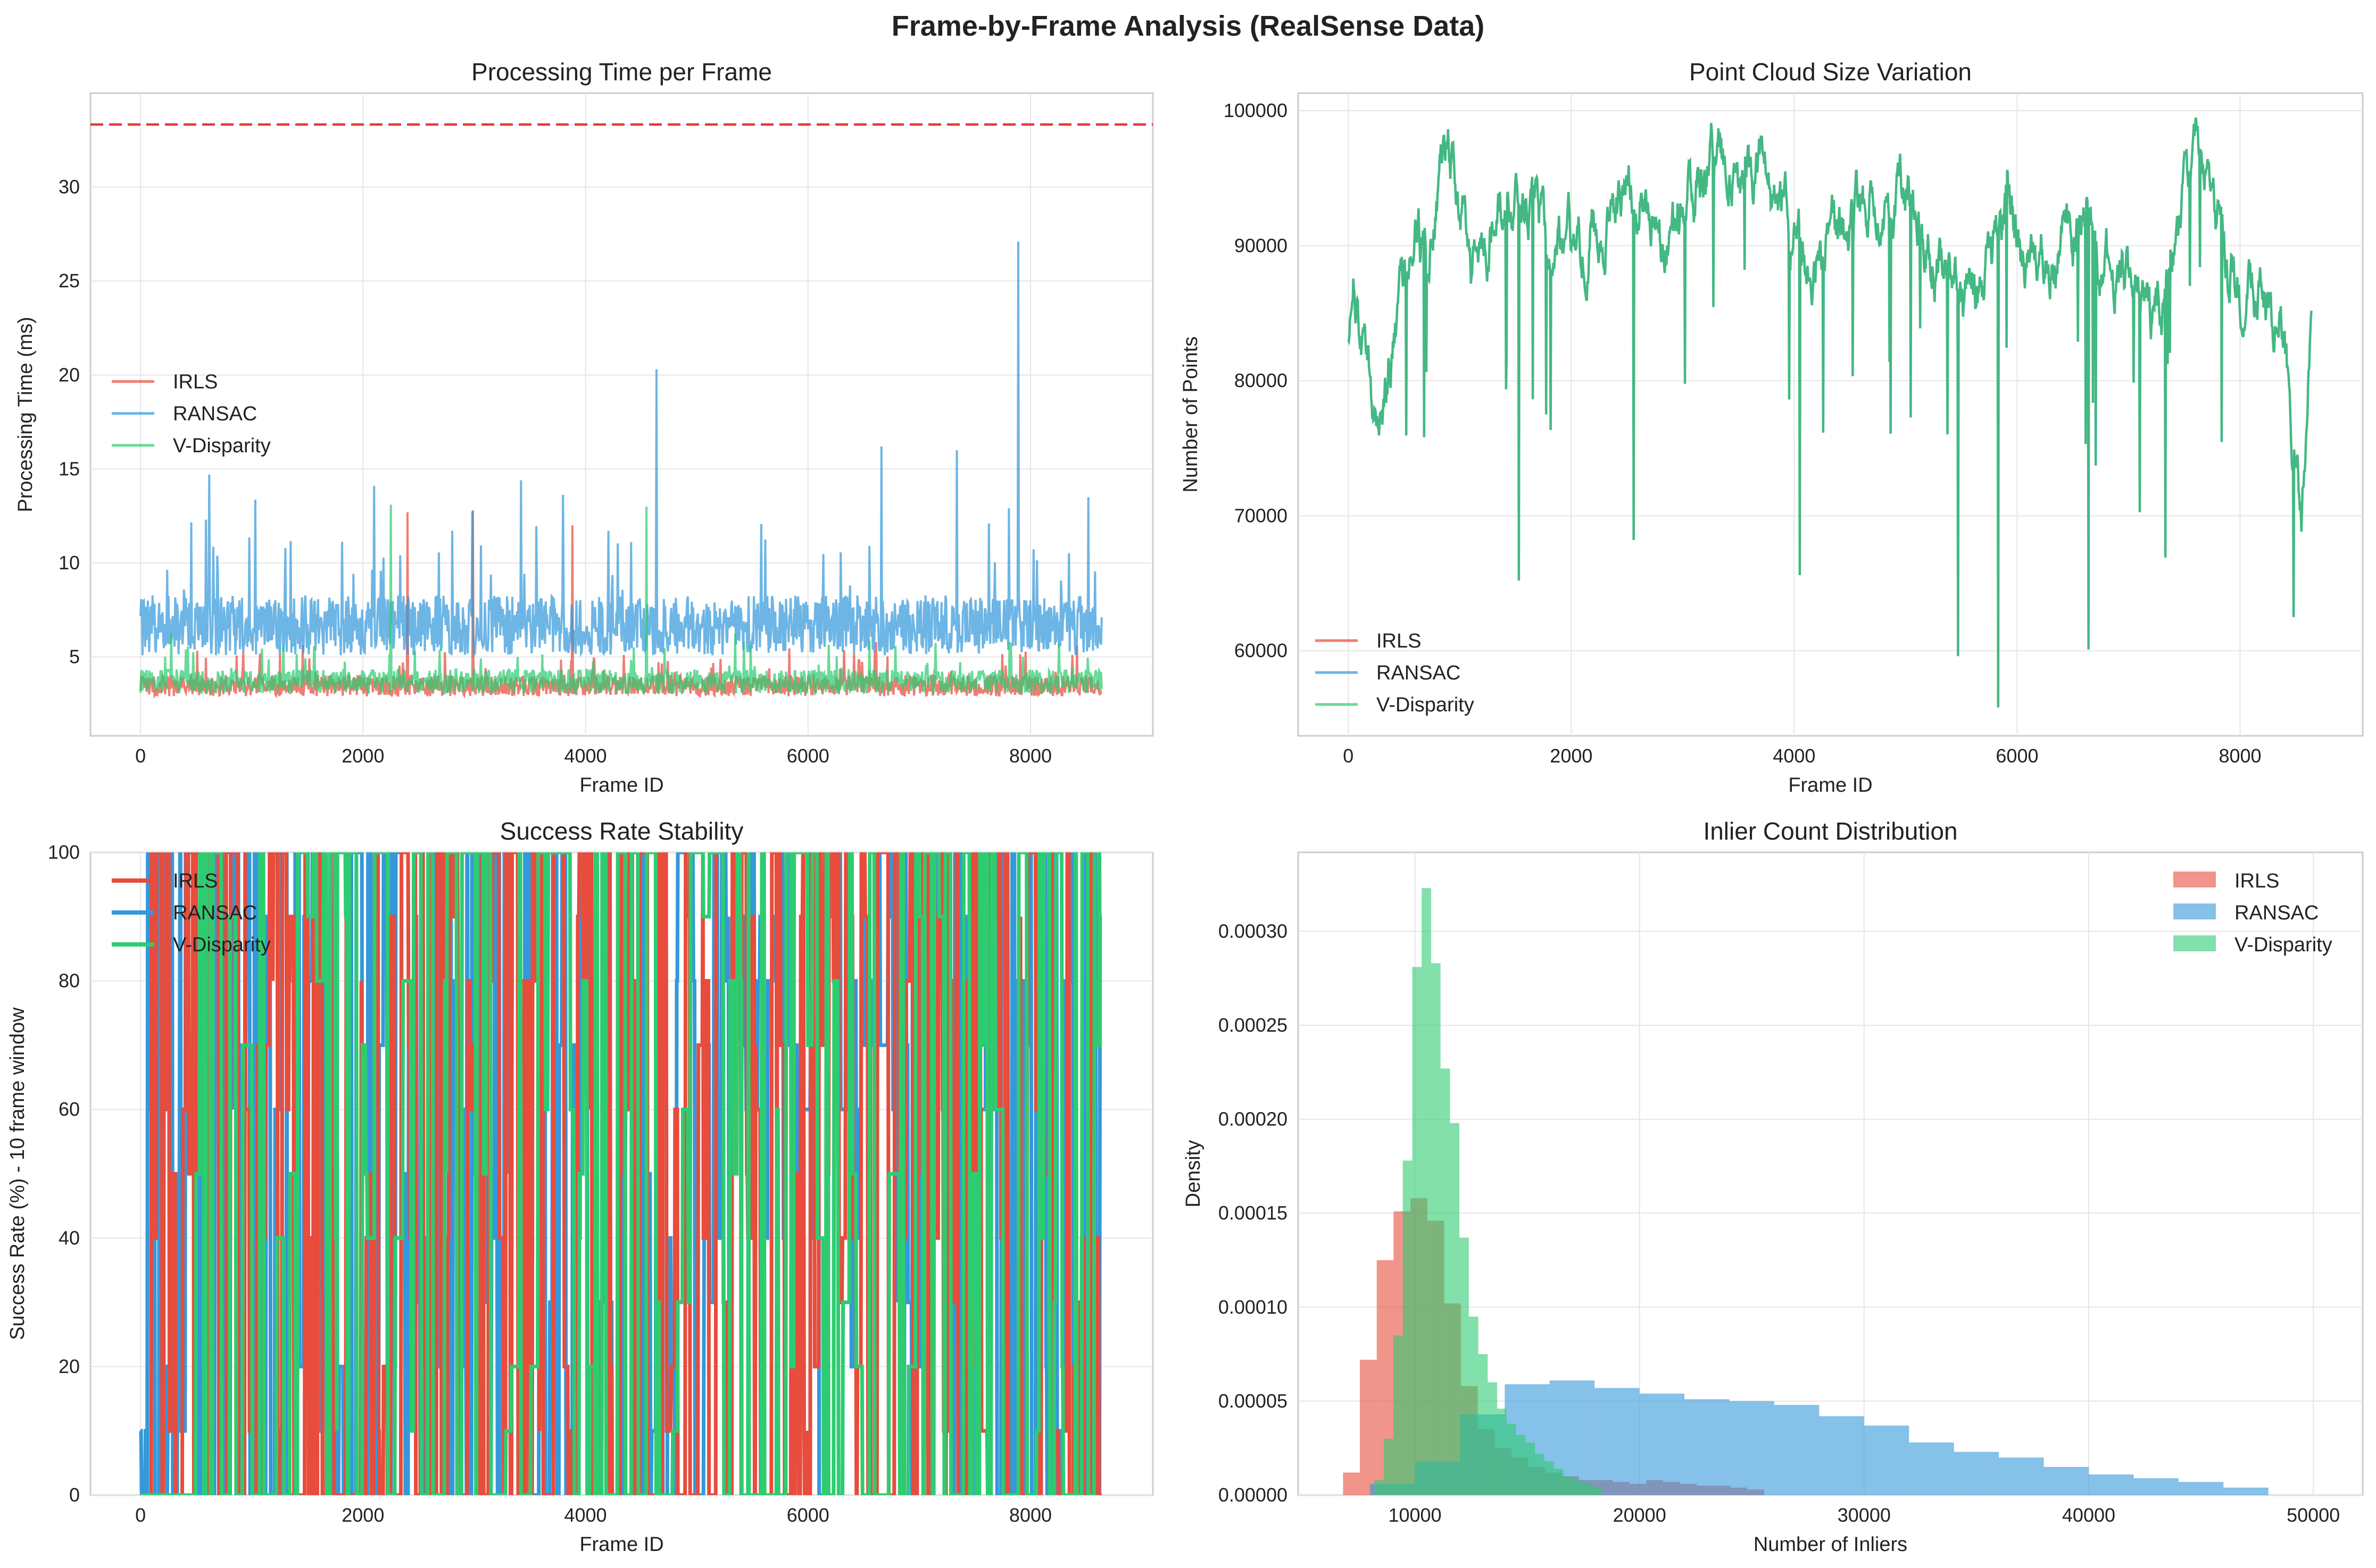 The width and height of the screenshot is (2376, 1568). I want to click on y-tick-label: 60, so click(69, 1109).